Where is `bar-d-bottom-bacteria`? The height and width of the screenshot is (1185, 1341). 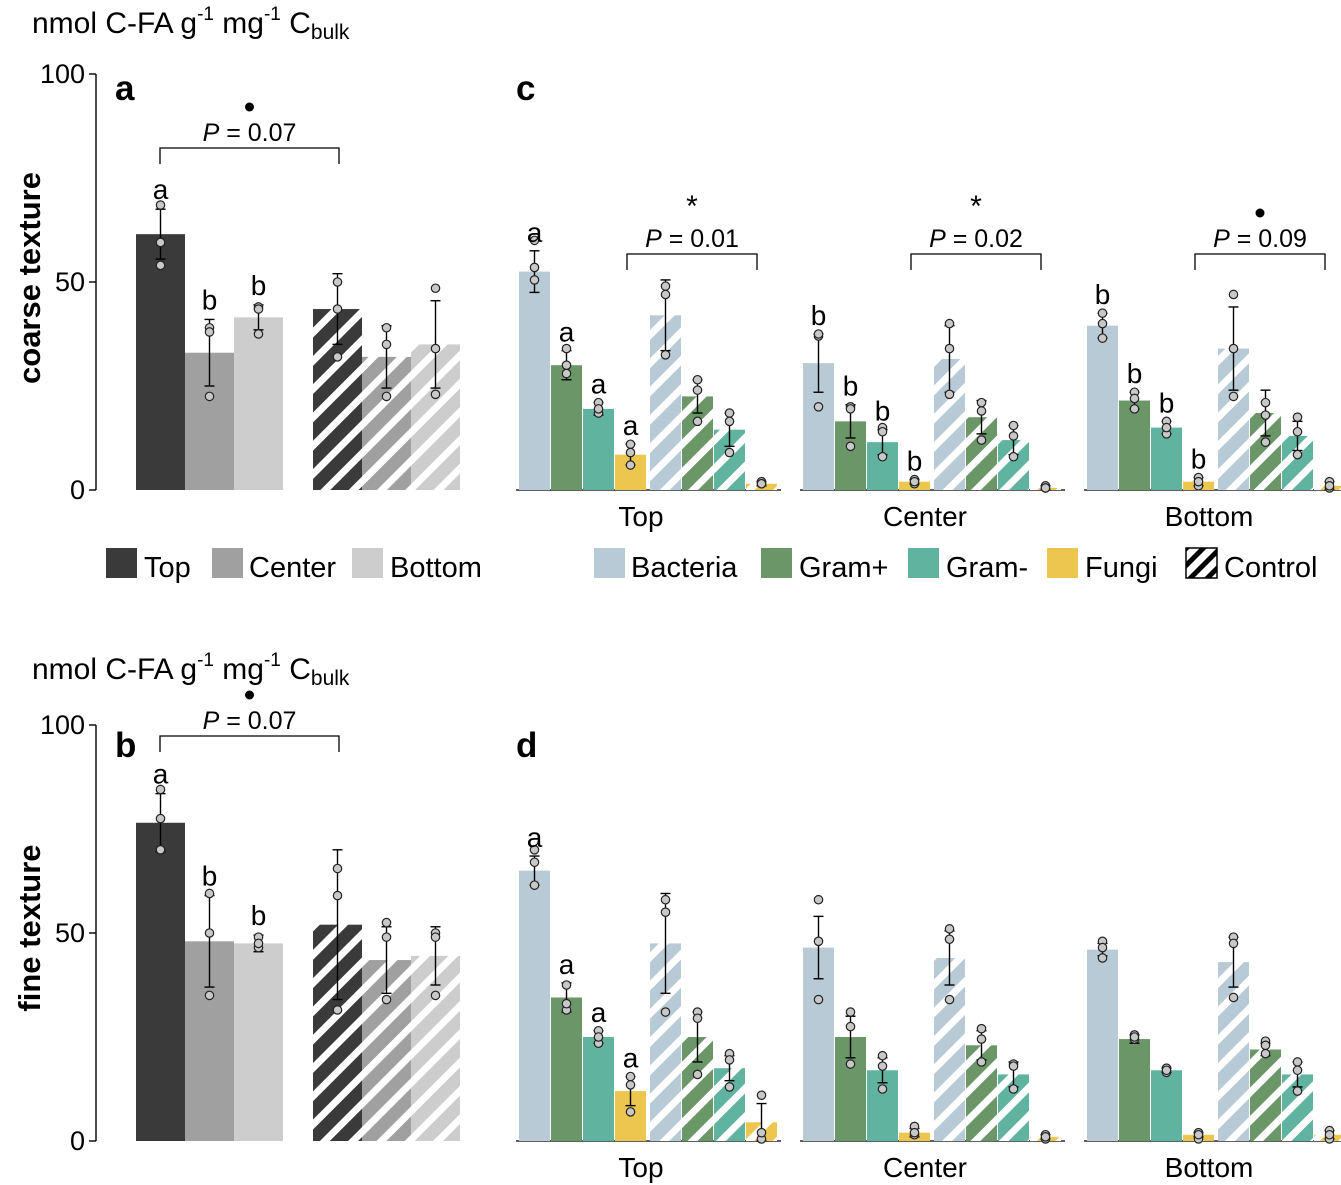 bar-d-bottom-bacteria is located at coordinates (1102, 1045).